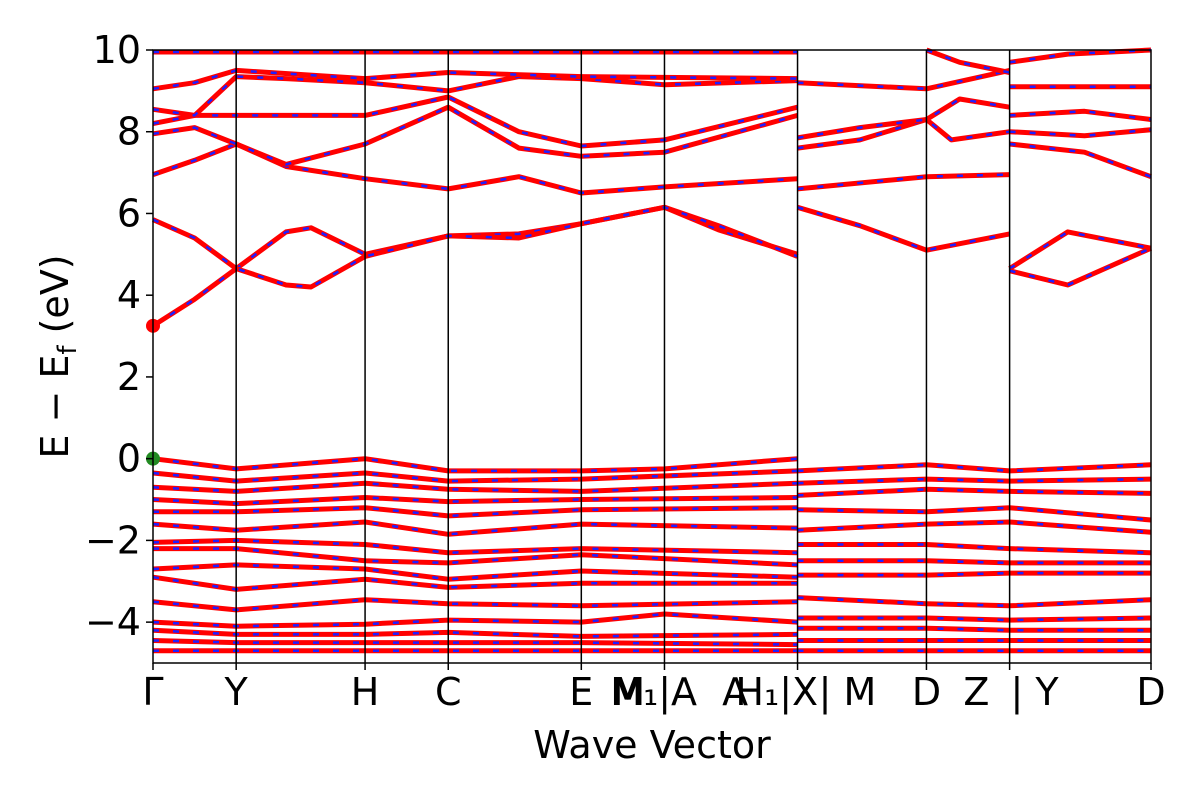 This screenshot has width=1200, height=804. What do you see at coordinates (129, 132) in the screenshot?
I see `y-tick-label-6: 8` at bounding box center [129, 132].